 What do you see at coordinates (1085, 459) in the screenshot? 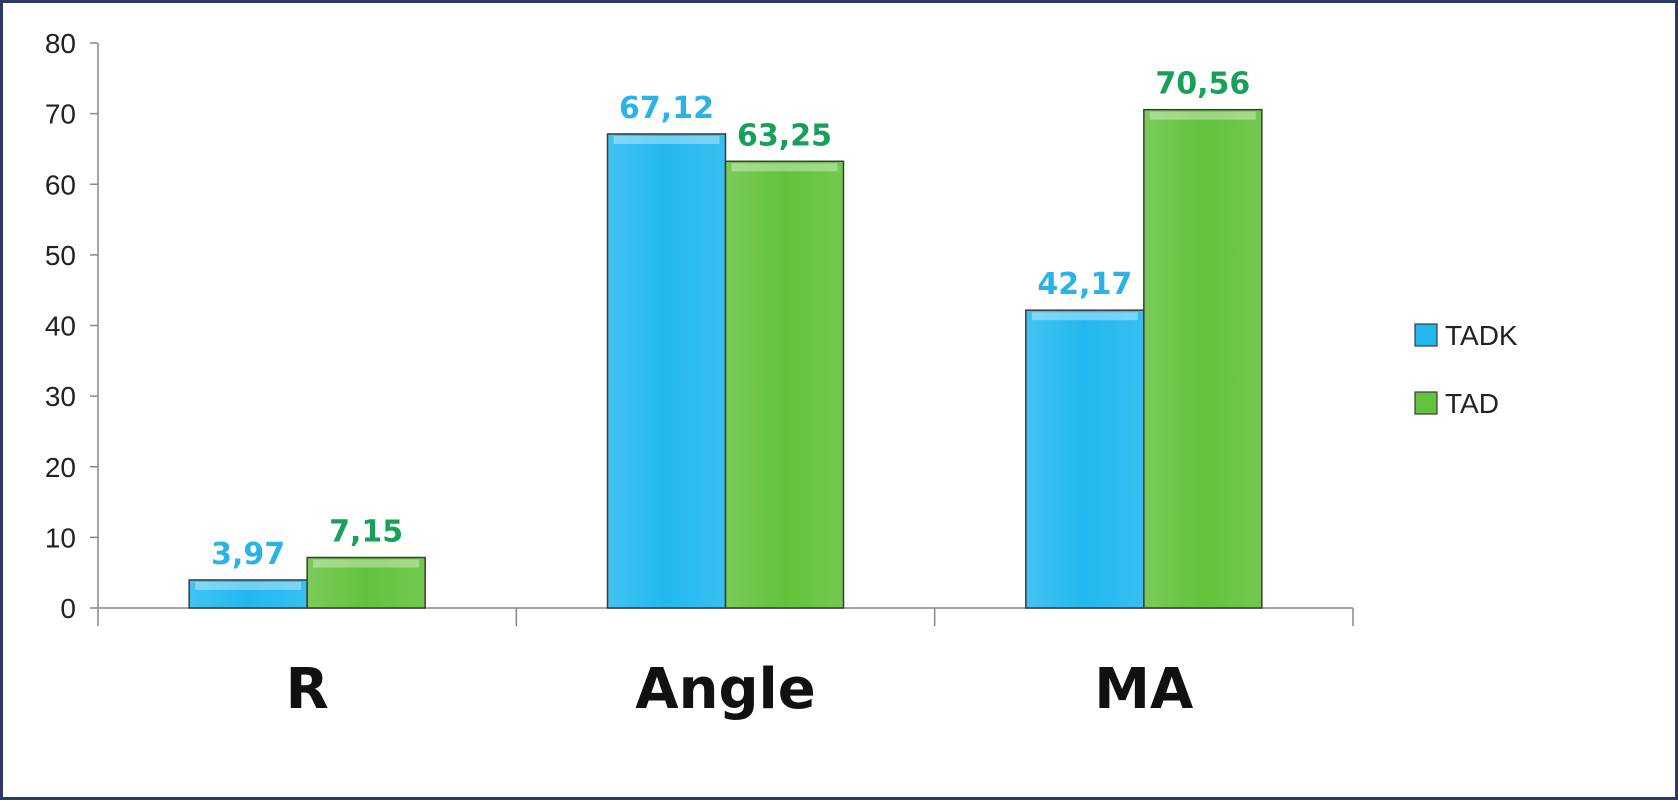
I see `bar-tadk-ma` at bounding box center [1085, 459].